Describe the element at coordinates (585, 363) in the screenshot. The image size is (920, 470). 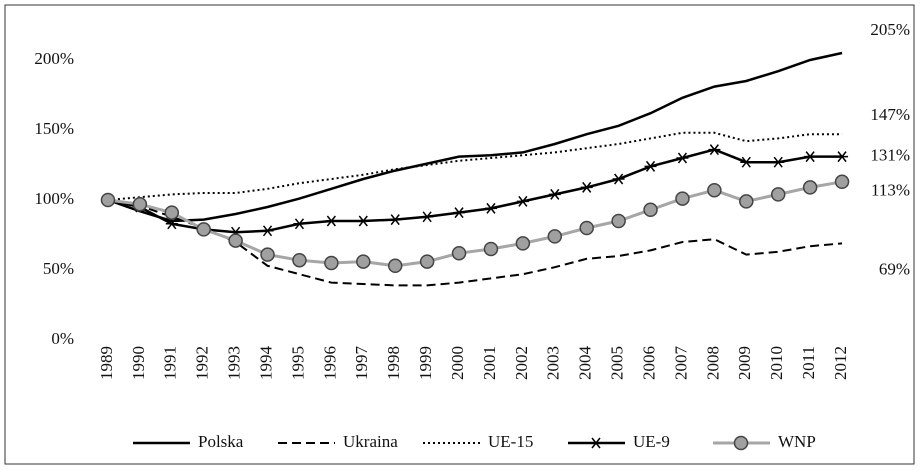
I see `x-tick-label: 2004` at that location.